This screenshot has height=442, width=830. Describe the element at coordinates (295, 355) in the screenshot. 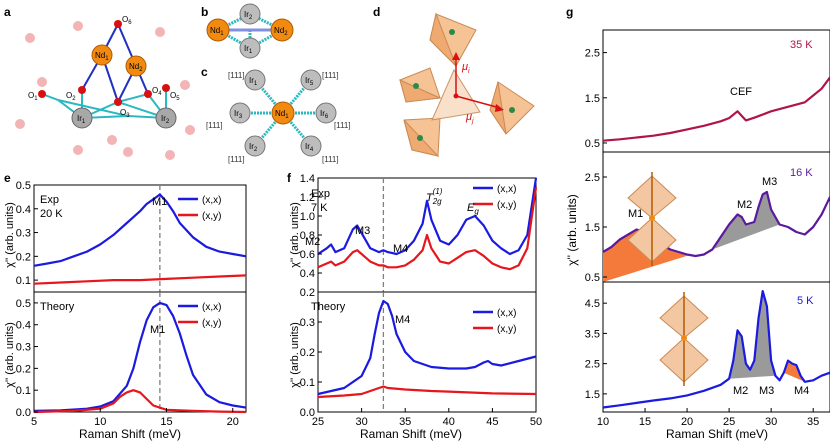

I see `f-theory-yaxis-title: χ'' (arb. units)` at that location.